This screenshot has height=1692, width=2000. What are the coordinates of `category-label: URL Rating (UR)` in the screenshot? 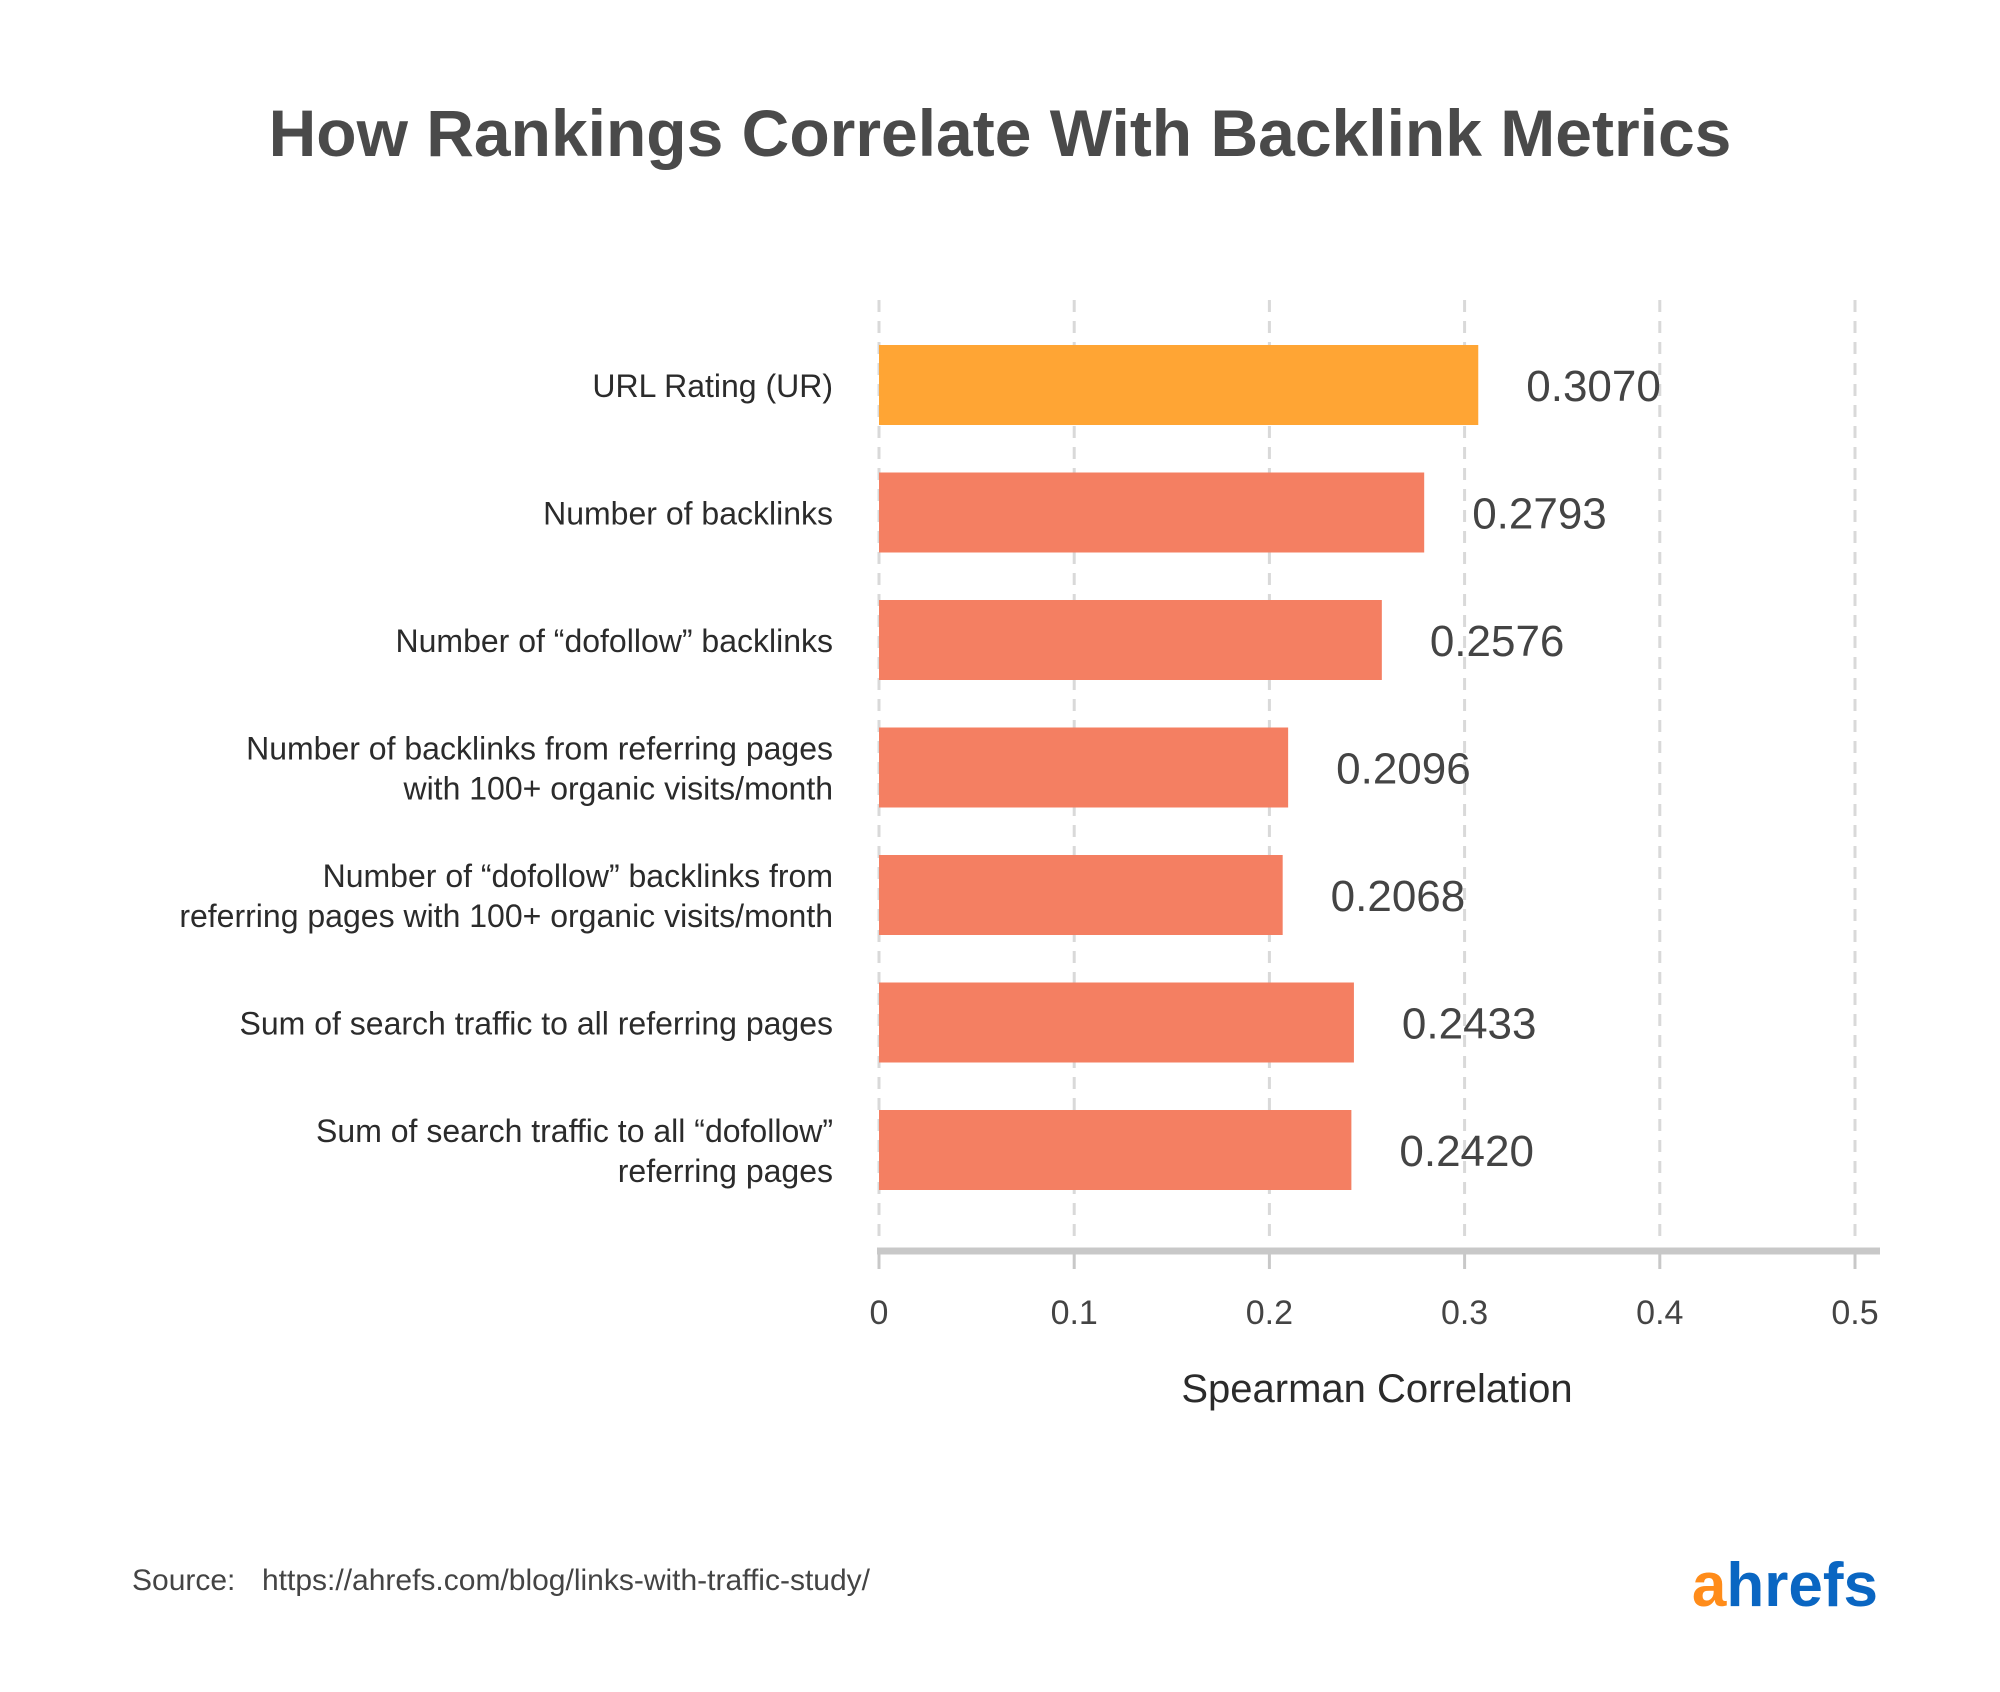 It's located at (712, 386).